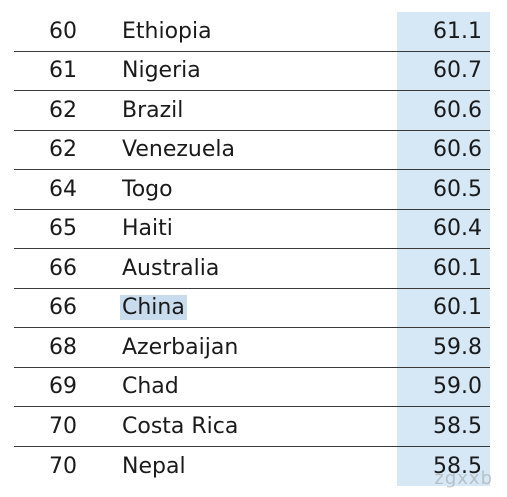 The width and height of the screenshot is (507, 497). I want to click on country-cell: Venezuela, so click(178, 150).